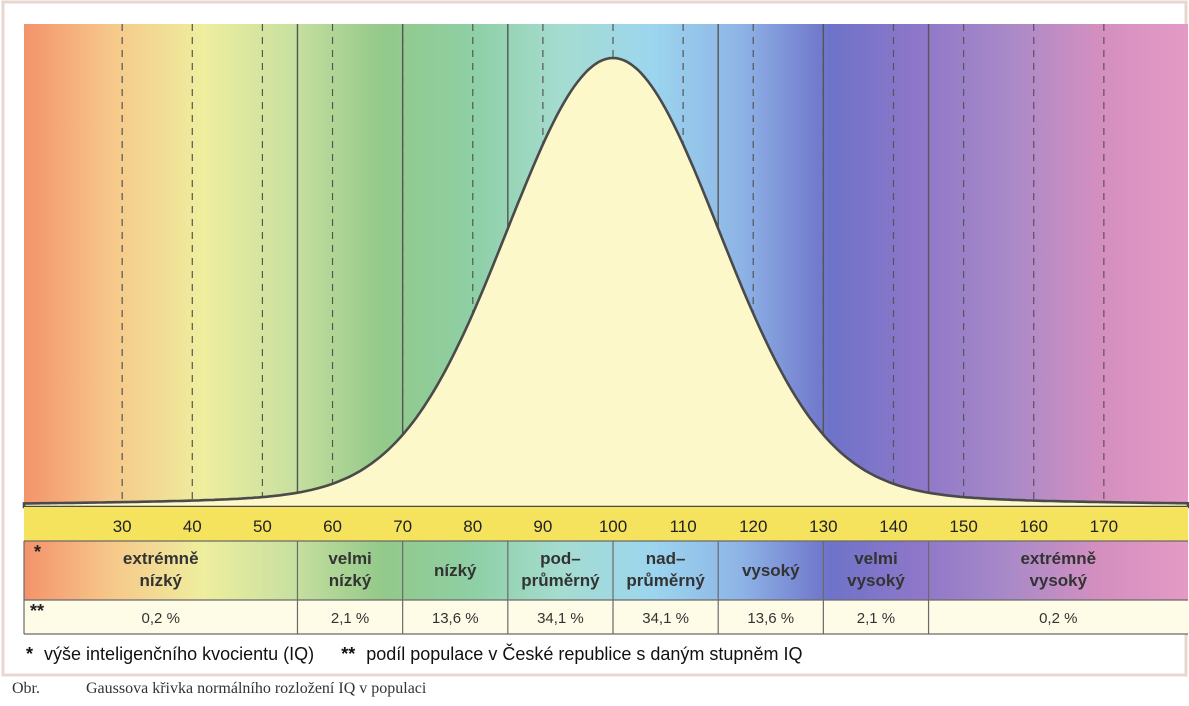  What do you see at coordinates (771, 570) in the screenshot?
I see `band-label: vysoký` at bounding box center [771, 570].